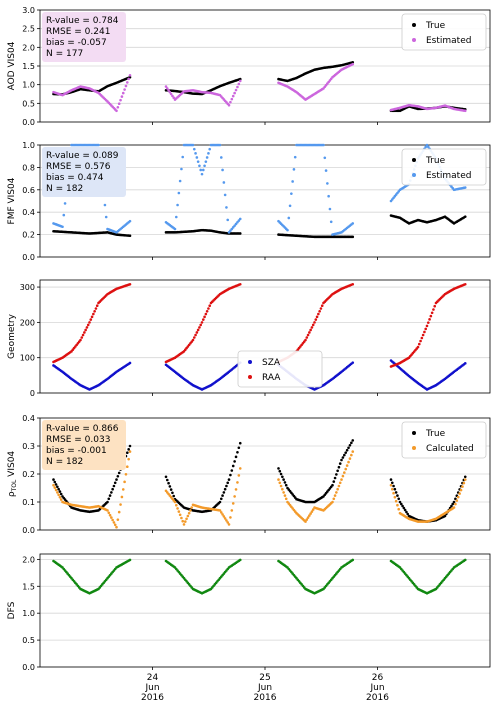 The width and height of the screenshot is (500, 704). What do you see at coordinates (28, 103) in the screenshot?
I see `y-tick-label: 0.5` at bounding box center [28, 103].